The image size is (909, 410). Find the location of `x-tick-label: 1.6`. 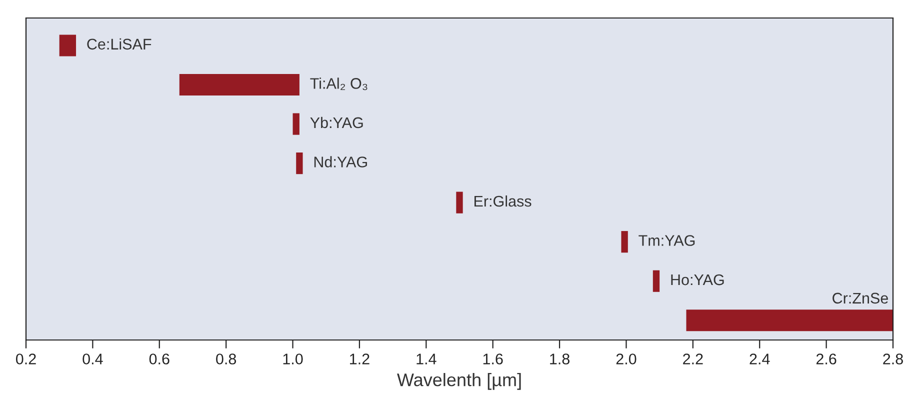

x-tick-label: 1.6 is located at coordinates (493, 359).